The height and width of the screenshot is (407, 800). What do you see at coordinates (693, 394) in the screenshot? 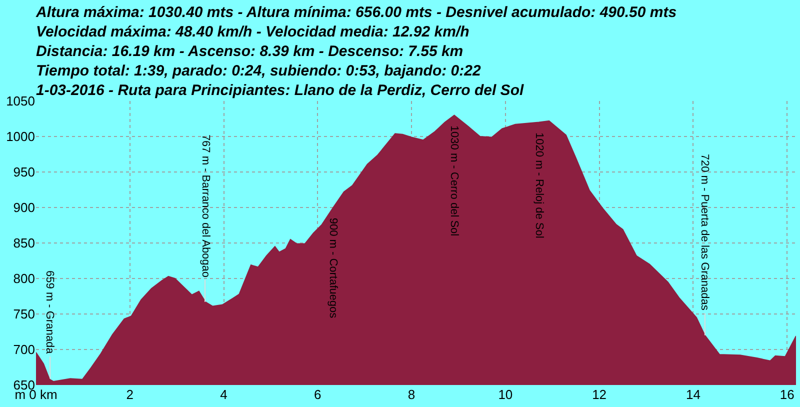
I see `x-tick-label: 14` at bounding box center [693, 394].